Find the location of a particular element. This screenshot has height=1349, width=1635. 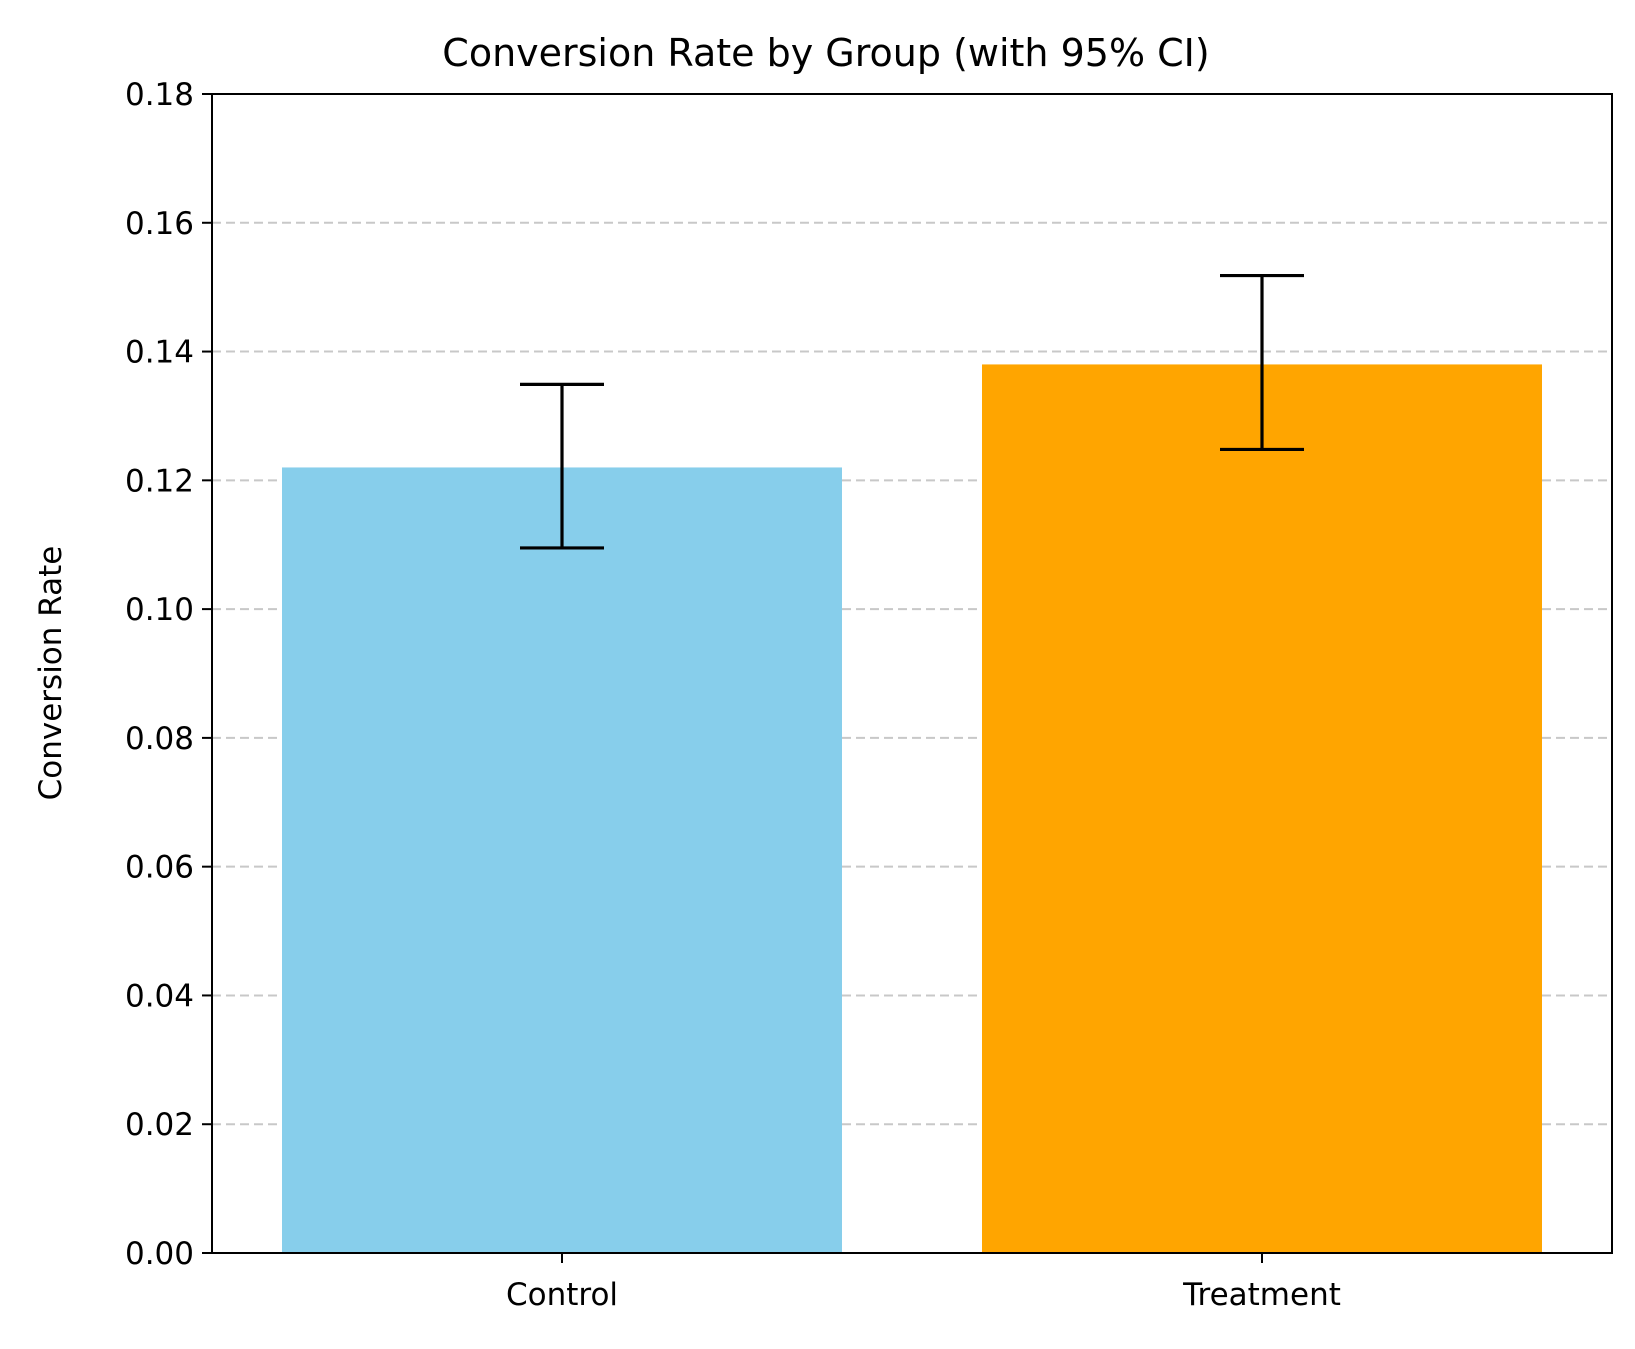

error-bars is located at coordinates (912, 411).